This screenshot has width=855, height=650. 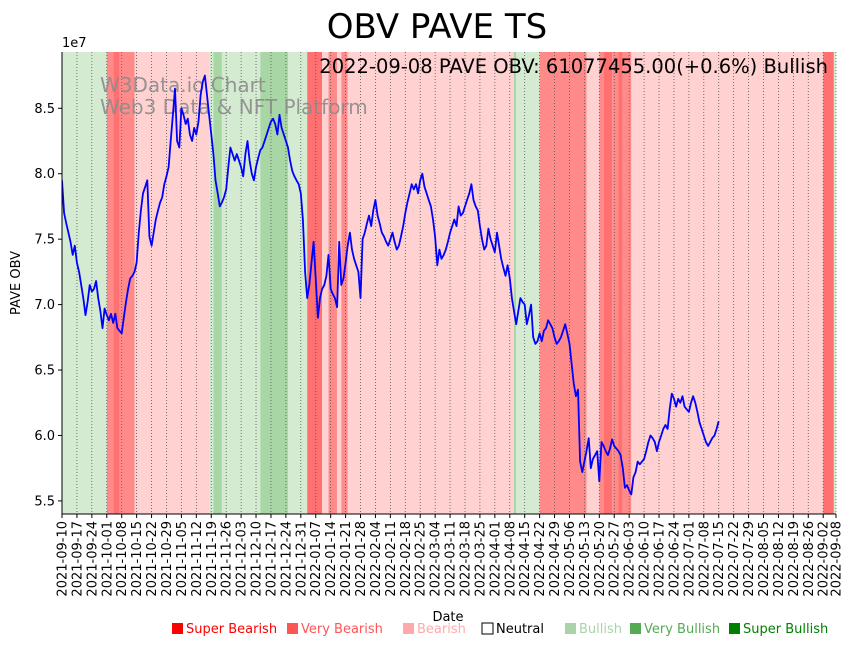 I want to click on x-tick-label: 2022-04-01, so click(x=495, y=559).